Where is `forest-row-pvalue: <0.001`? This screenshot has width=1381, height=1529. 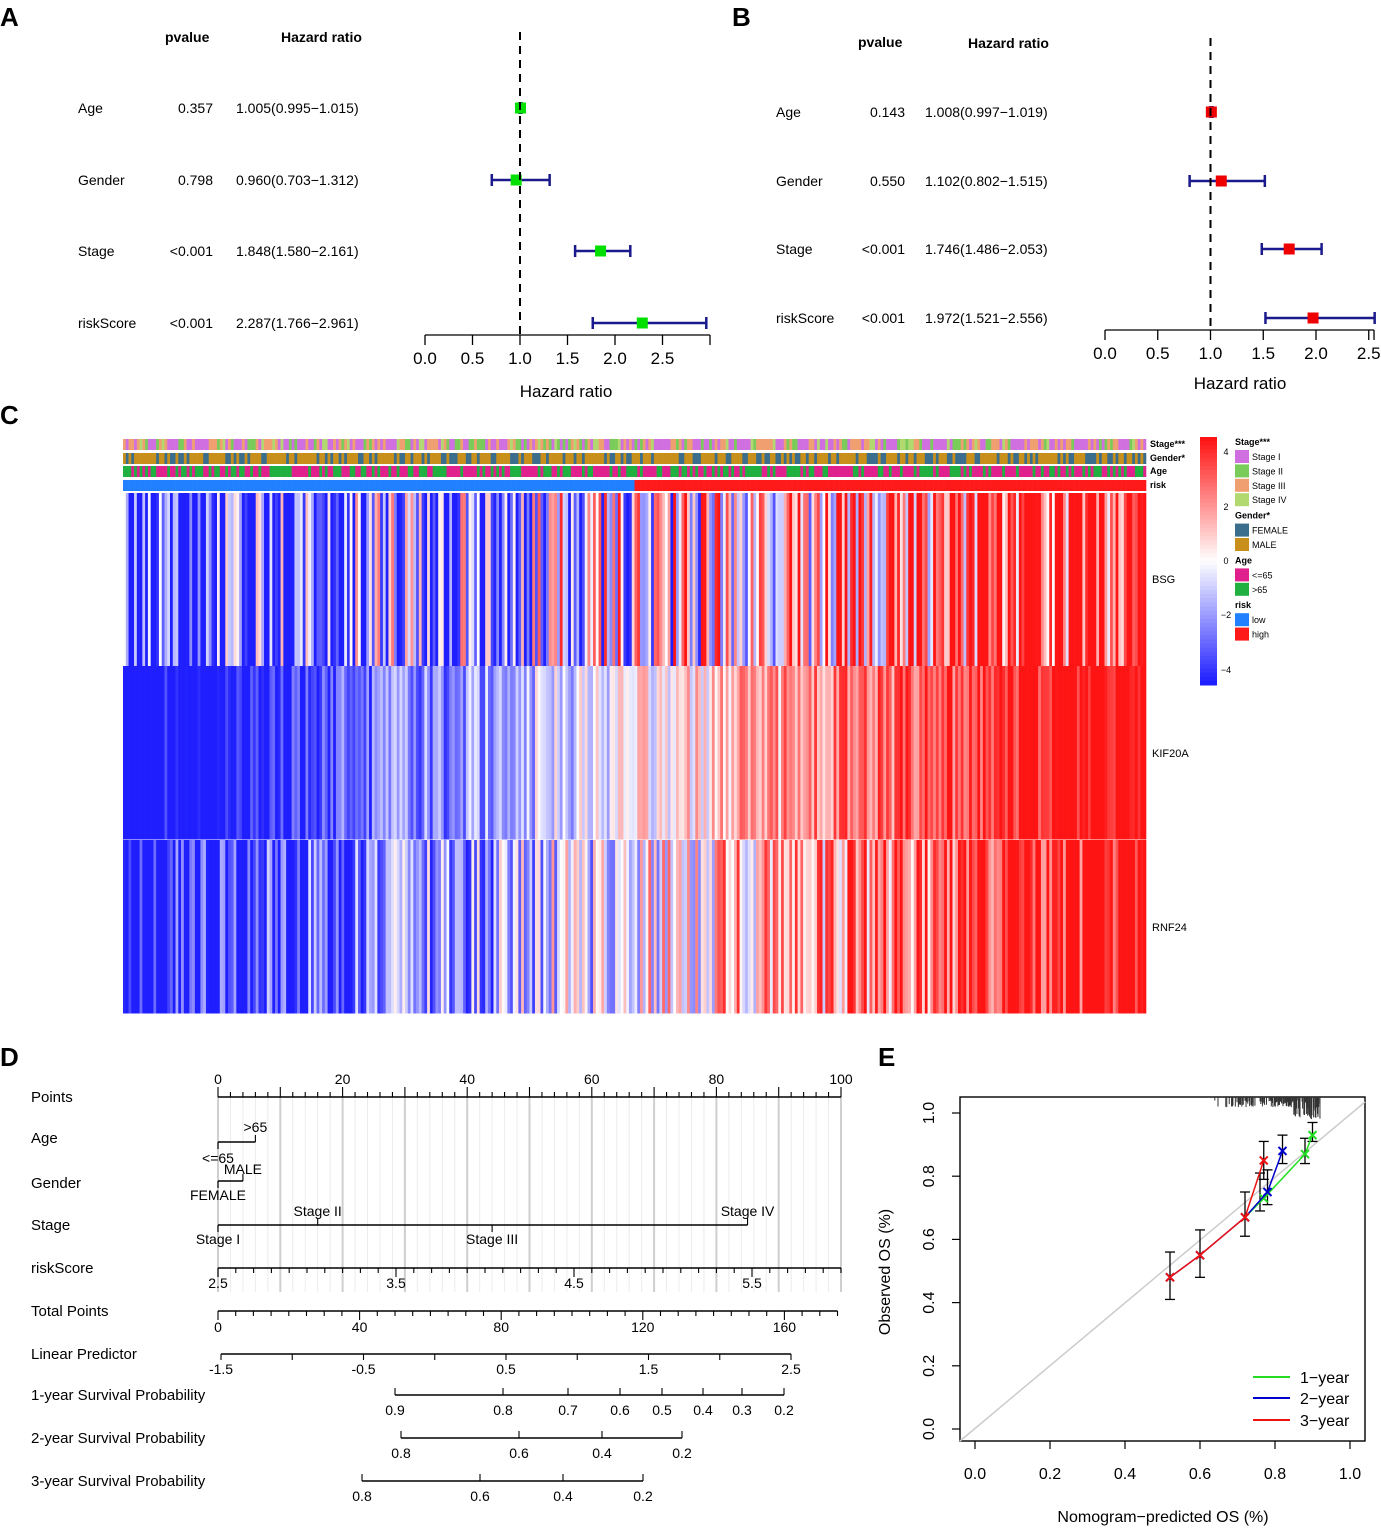 forest-row-pvalue: <0.001 is located at coordinates (883, 249).